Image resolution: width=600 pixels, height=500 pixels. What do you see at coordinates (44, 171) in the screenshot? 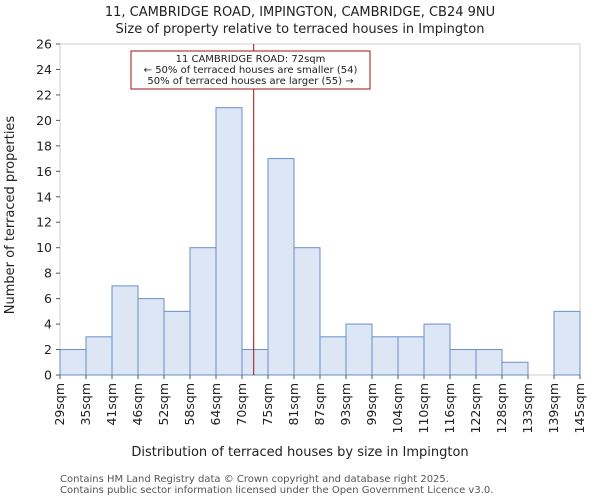
I see `y-tick-label: 16` at bounding box center [44, 171].